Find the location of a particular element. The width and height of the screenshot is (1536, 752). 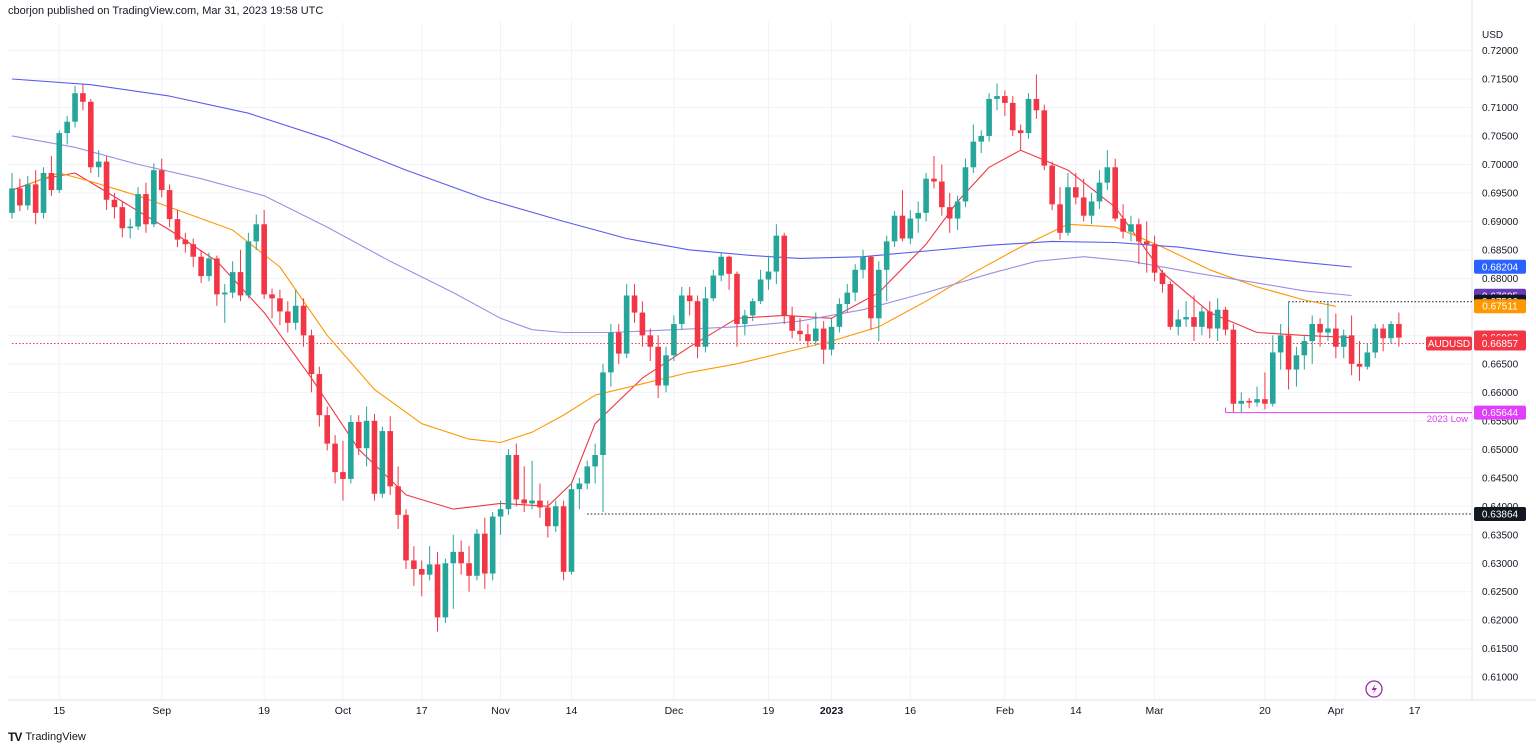

price-label-text: 0.65644 is located at coordinates (1500, 413).